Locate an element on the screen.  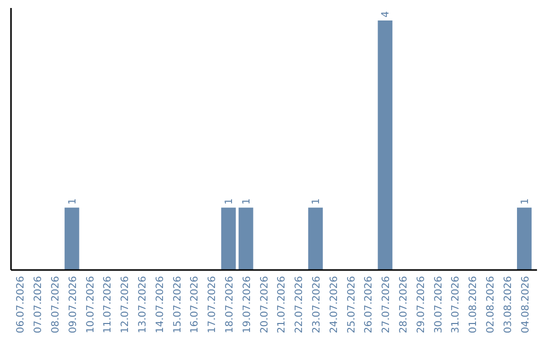
x-tick-label: 09.07.2026 is located at coordinates (73, 305).